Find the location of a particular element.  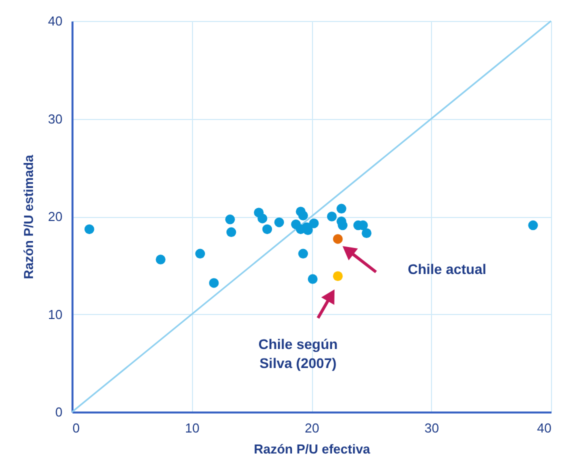

y-tick-label: 20 is located at coordinates (55, 216).